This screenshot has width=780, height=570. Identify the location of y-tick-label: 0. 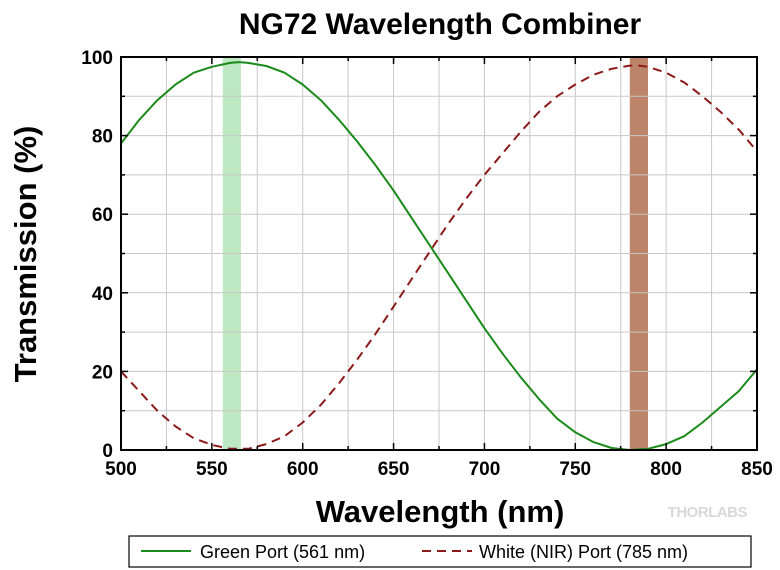
(107, 451).